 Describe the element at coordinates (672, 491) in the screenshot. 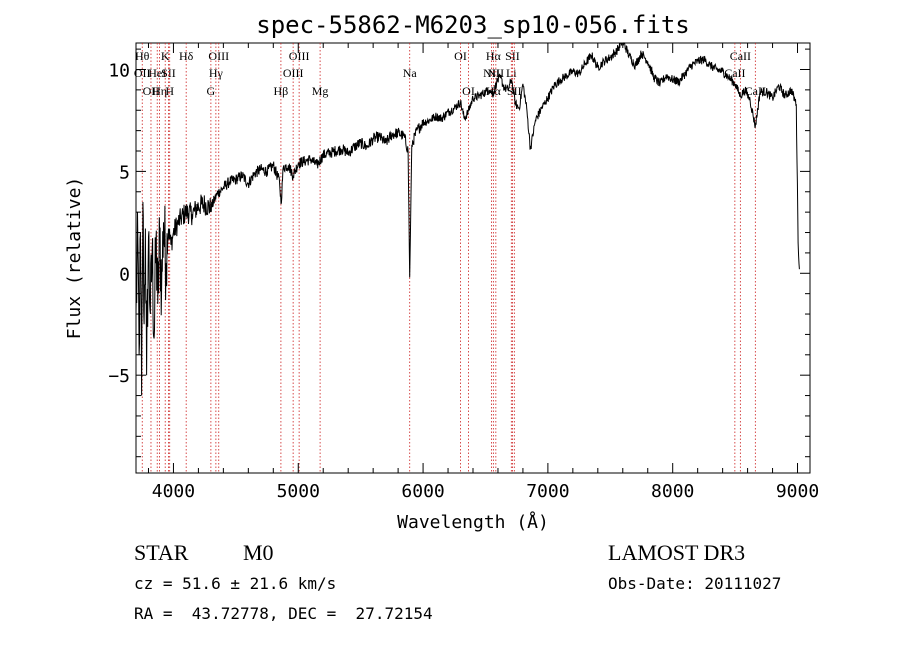

I see `x-tick-label: 8000` at that location.